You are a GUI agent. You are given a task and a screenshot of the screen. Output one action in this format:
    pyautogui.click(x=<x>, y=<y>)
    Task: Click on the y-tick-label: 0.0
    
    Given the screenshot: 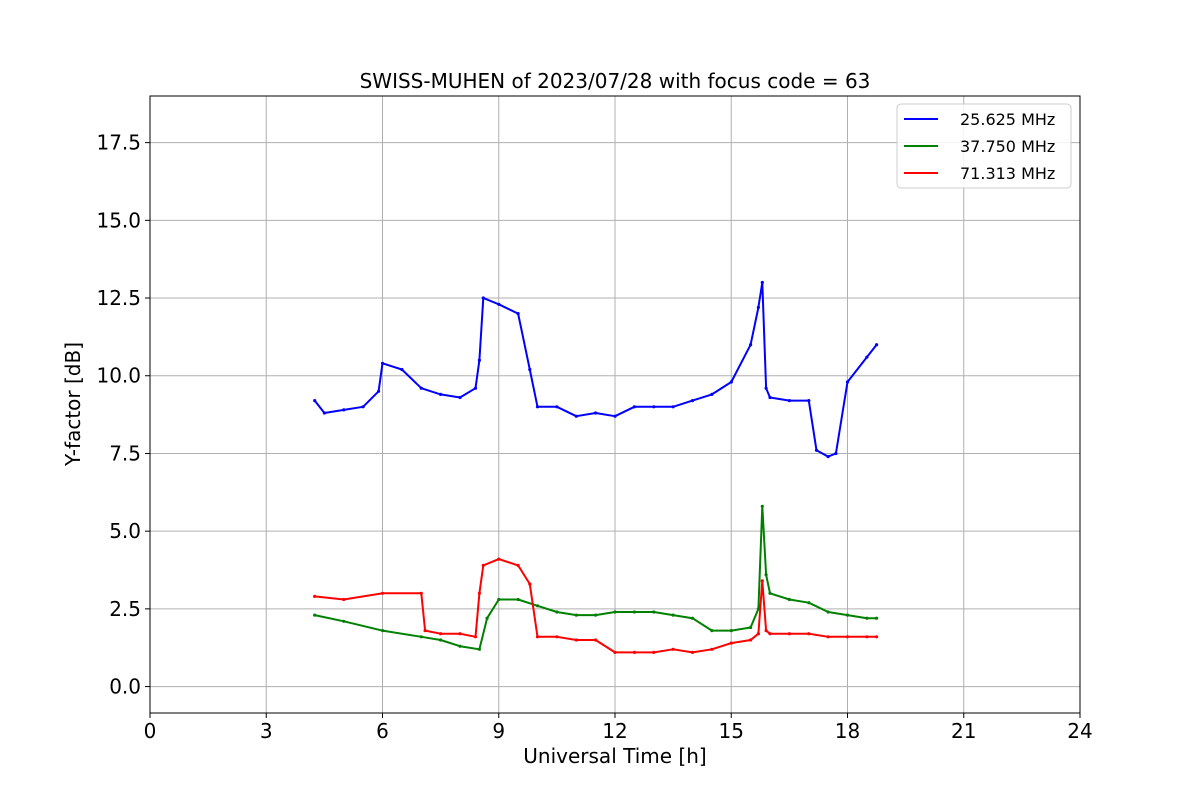 What is the action you would take?
    pyautogui.click(x=125, y=687)
    